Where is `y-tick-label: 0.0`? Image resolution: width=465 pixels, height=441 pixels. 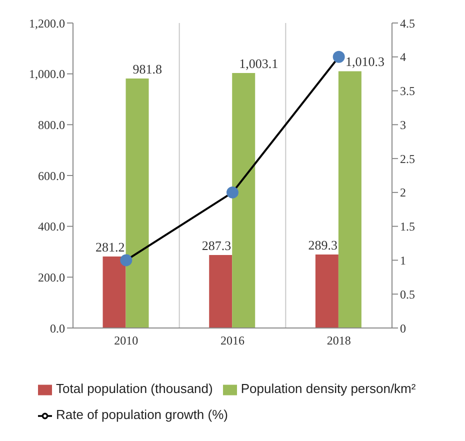
y-tick-label: 0.0 is located at coordinates (57, 328).